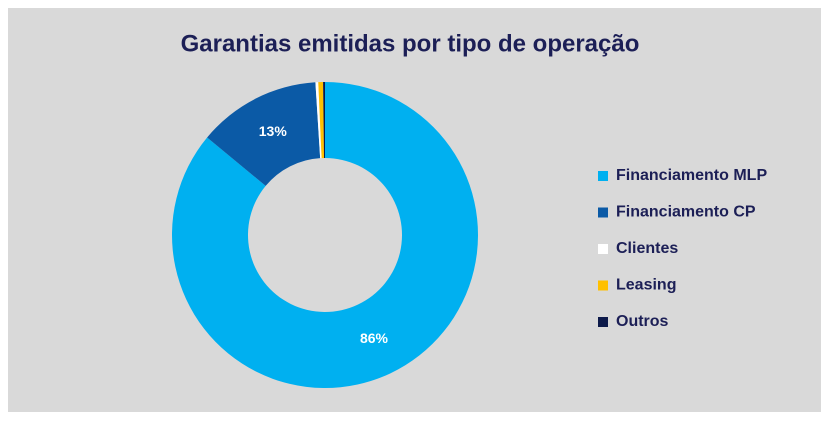 This screenshot has width=821, height=428. I want to click on legend-label: Outros, so click(642, 321).